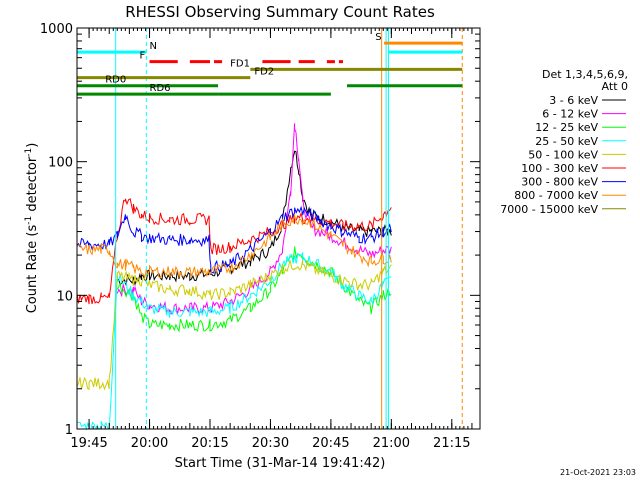 Image resolution: width=640 pixels, height=480 pixels. Describe the element at coordinates (563, 154) in the screenshot. I see `legend-label: 50 - 100 keV` at that location.